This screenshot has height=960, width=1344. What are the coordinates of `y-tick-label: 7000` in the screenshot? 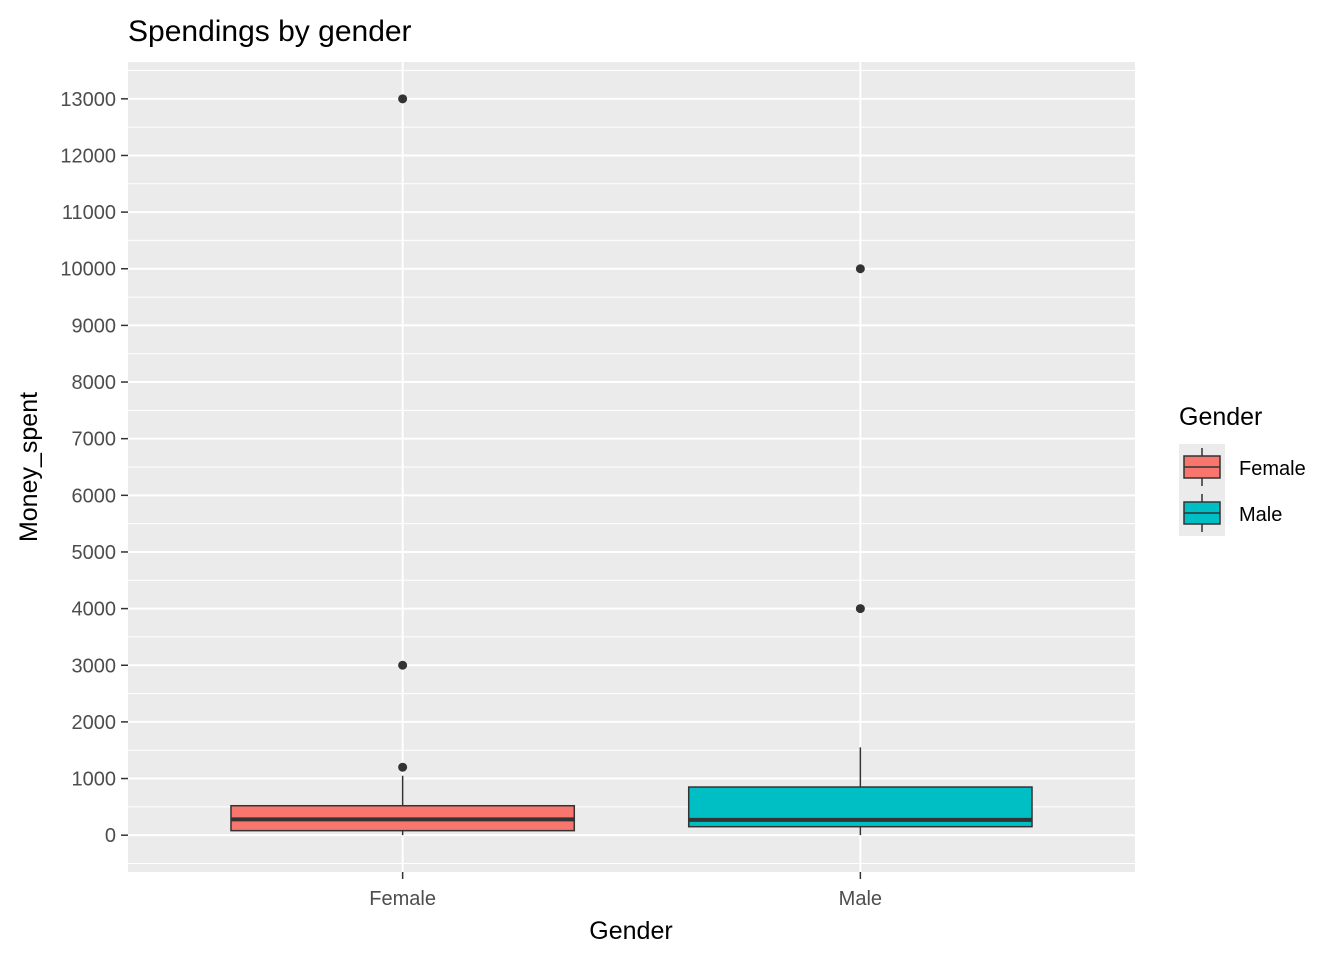 It's located at (94, 440).